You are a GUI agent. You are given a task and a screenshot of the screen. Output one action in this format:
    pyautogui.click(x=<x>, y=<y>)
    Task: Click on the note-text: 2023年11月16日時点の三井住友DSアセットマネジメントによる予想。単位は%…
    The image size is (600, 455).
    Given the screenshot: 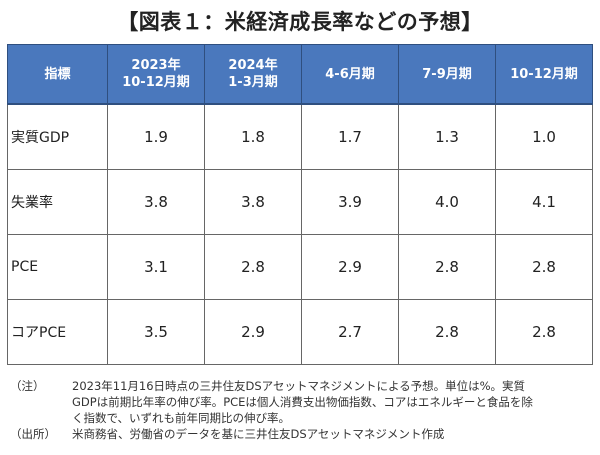 What is the action you would take?
    pyautogui.click(x=302, y=402)
    